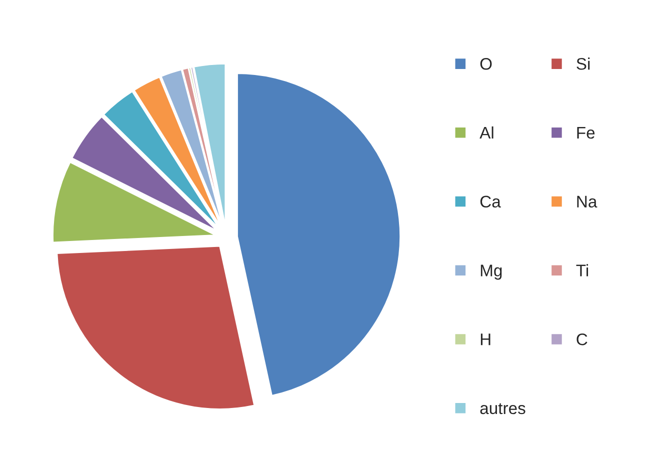 This screenshot has height=475, width=666. I want to click on legend-label: Na, so click(587, 202).